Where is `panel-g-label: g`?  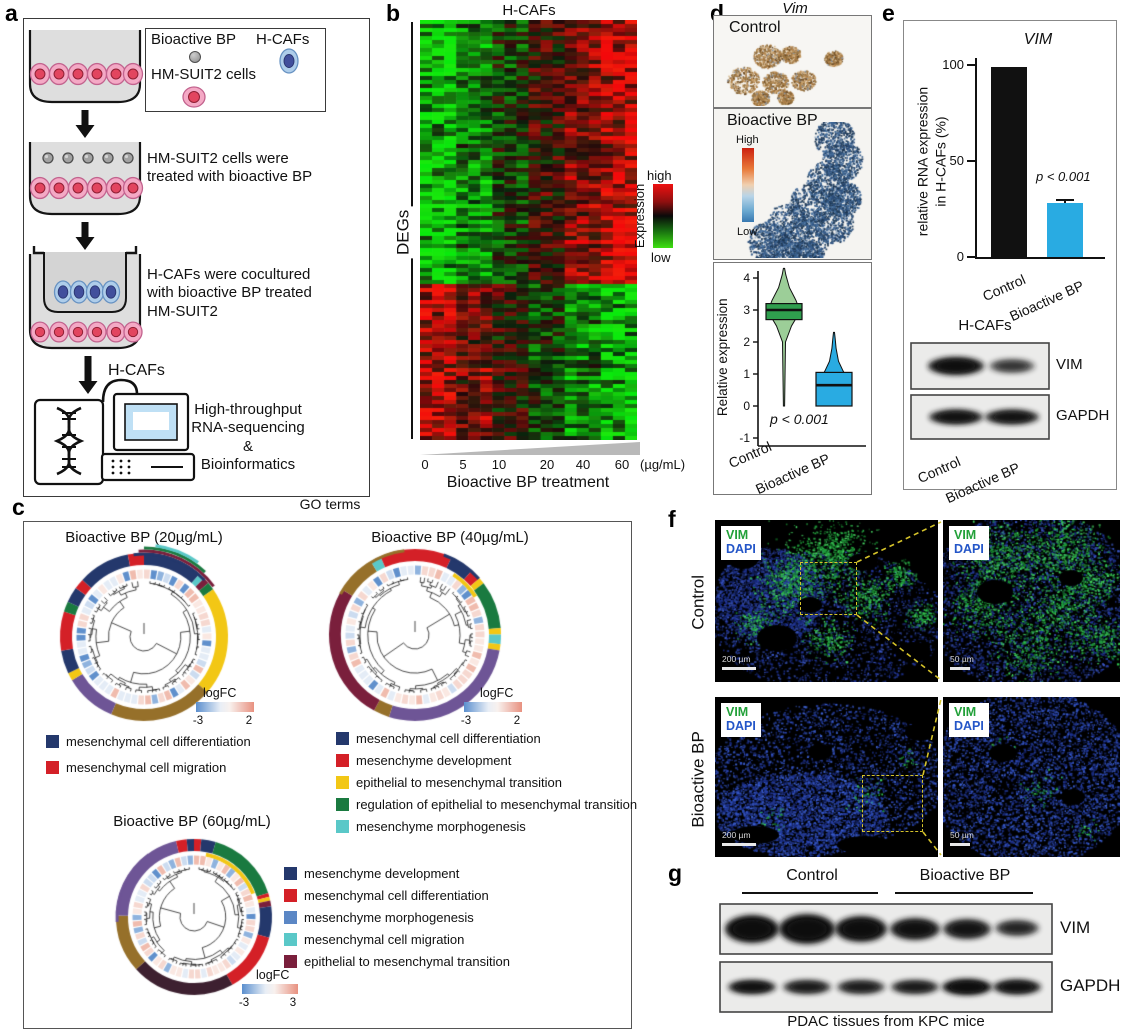 panel-g-label: g is located at coordinates (675, 873).